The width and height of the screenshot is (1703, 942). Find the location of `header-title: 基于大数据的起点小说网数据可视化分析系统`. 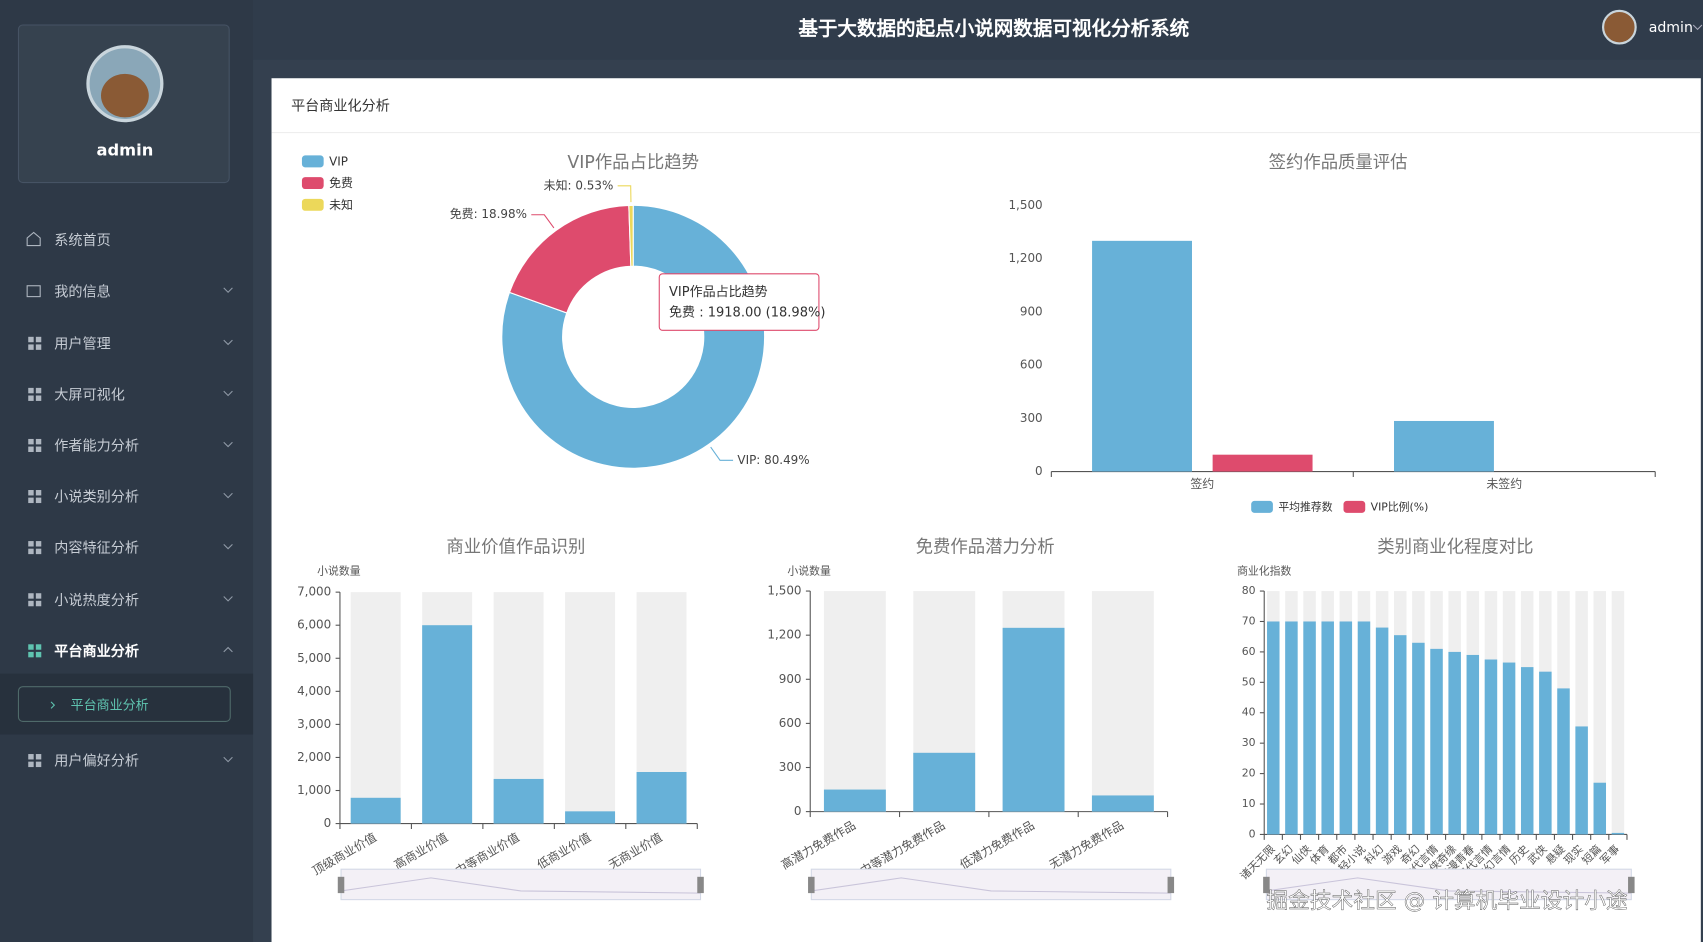

header-title: 基于大数据的起点小说网数据可视化分析系统 is located at coordinates (993, 28).